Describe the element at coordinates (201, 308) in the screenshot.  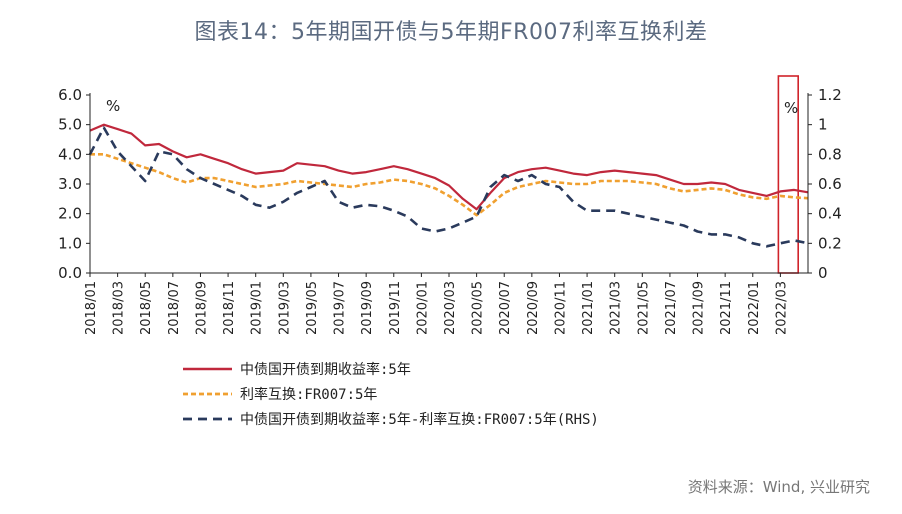
I see `xtick-label: 2018/09` at that location.